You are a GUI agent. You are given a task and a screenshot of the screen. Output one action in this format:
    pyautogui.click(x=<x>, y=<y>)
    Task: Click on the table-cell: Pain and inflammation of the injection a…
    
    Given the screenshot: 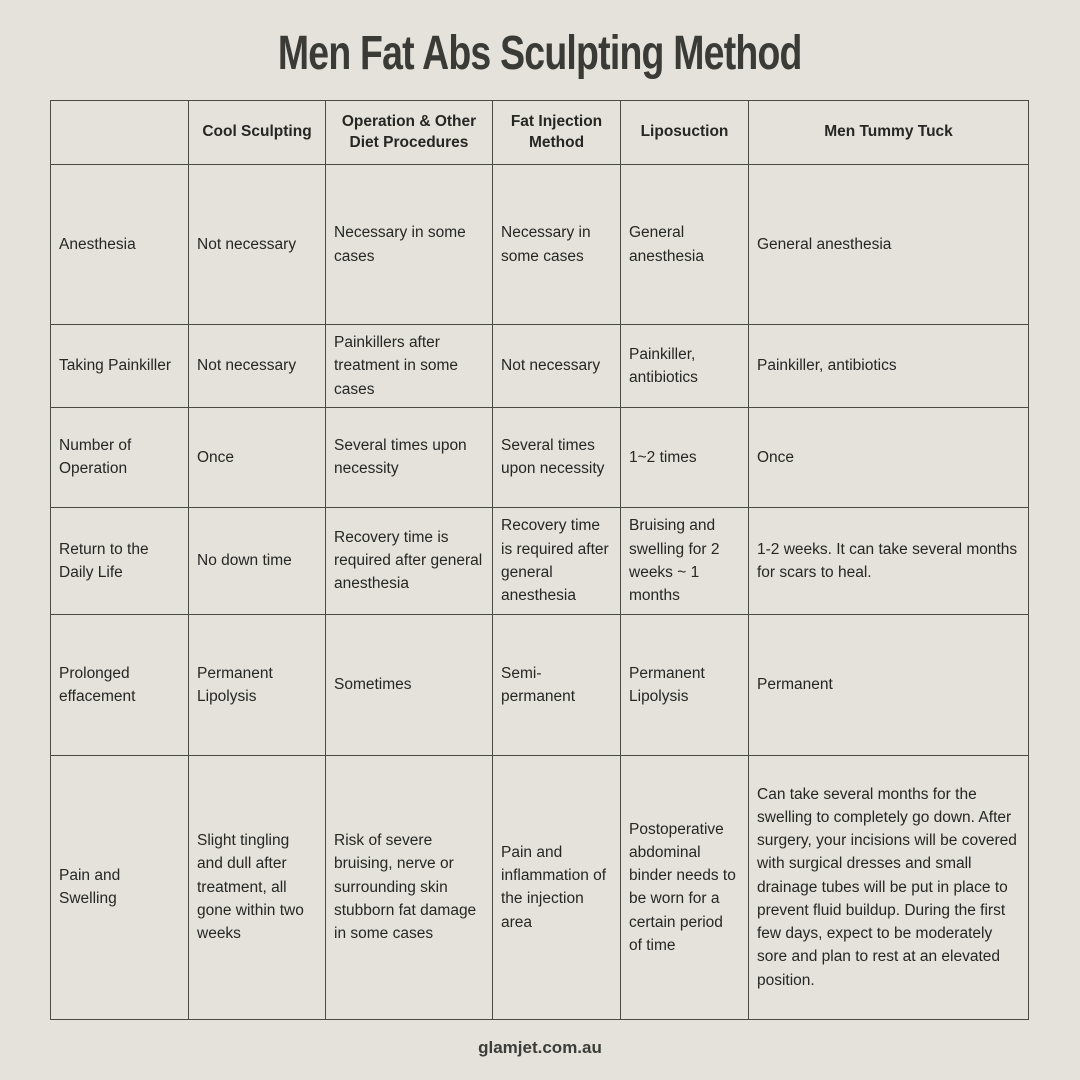 What is the action you would take?
    pyautogui.click(x=556, y=887)
    